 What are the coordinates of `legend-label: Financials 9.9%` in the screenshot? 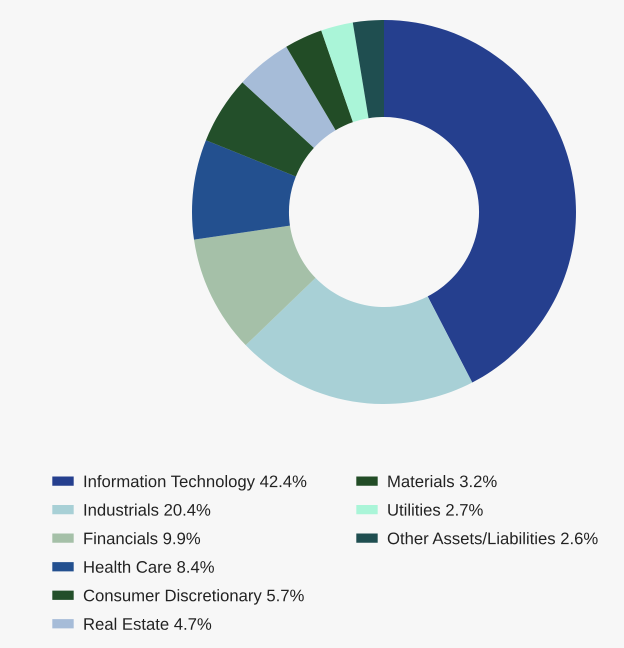 It's located at (142, 538).